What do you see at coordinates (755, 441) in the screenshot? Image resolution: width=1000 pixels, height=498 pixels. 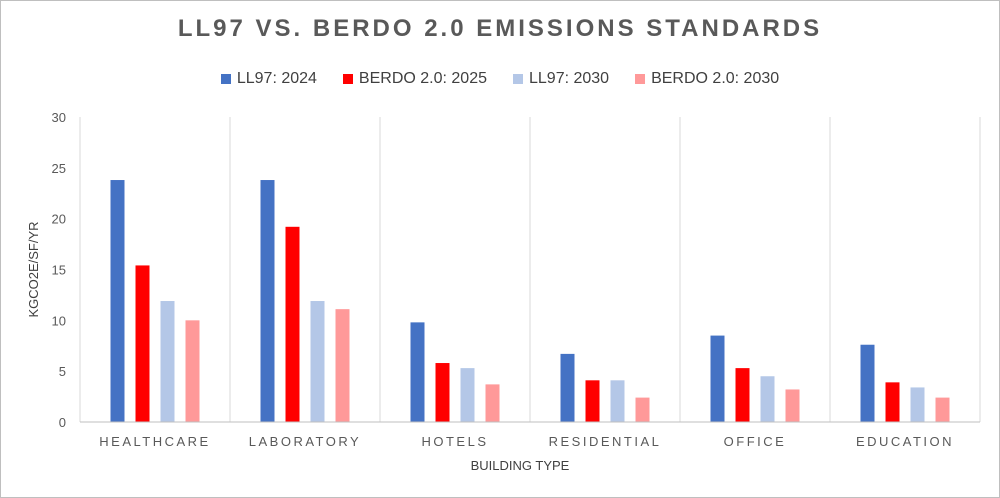 I see `x-category-label: OFFICE` at bounding box center [755, 441].